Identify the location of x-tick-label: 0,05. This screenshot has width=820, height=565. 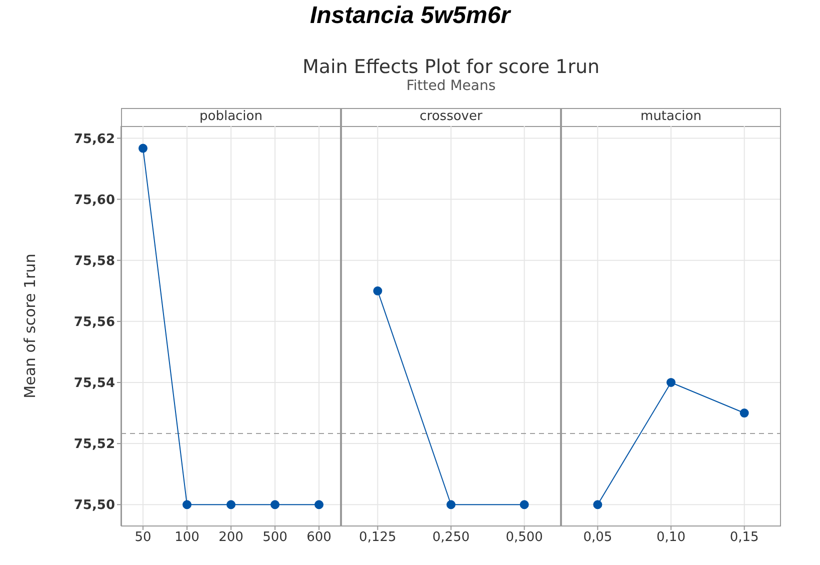
(597, 538).